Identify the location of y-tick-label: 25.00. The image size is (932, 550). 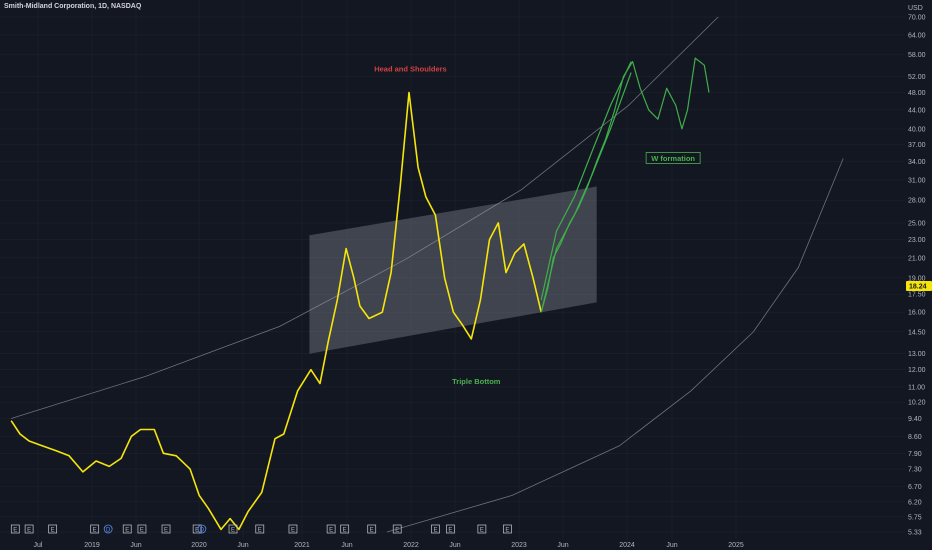
(917, 223).